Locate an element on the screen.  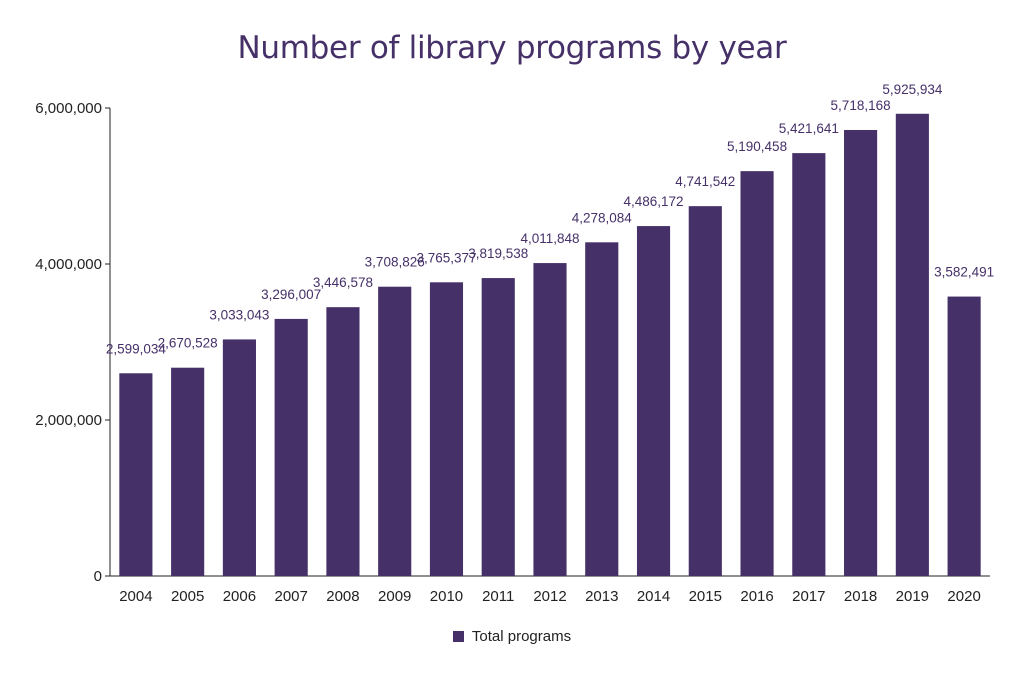
legend-swatch is located at coordinates (458, 636).